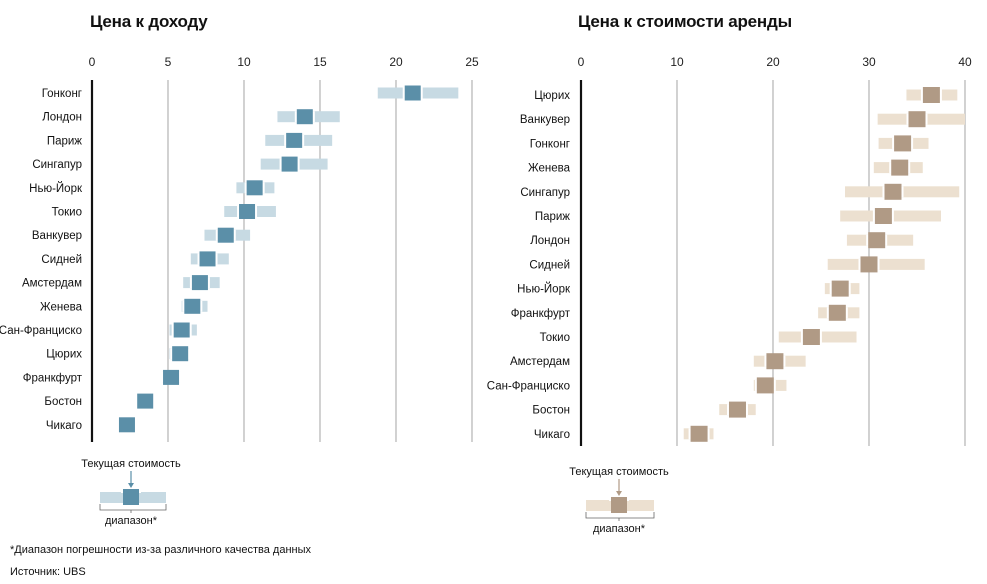 The image size is (987, 584). Describe the element at coordinates (869, 62) in the screenshot. I see `tick-label: 30` at that location.